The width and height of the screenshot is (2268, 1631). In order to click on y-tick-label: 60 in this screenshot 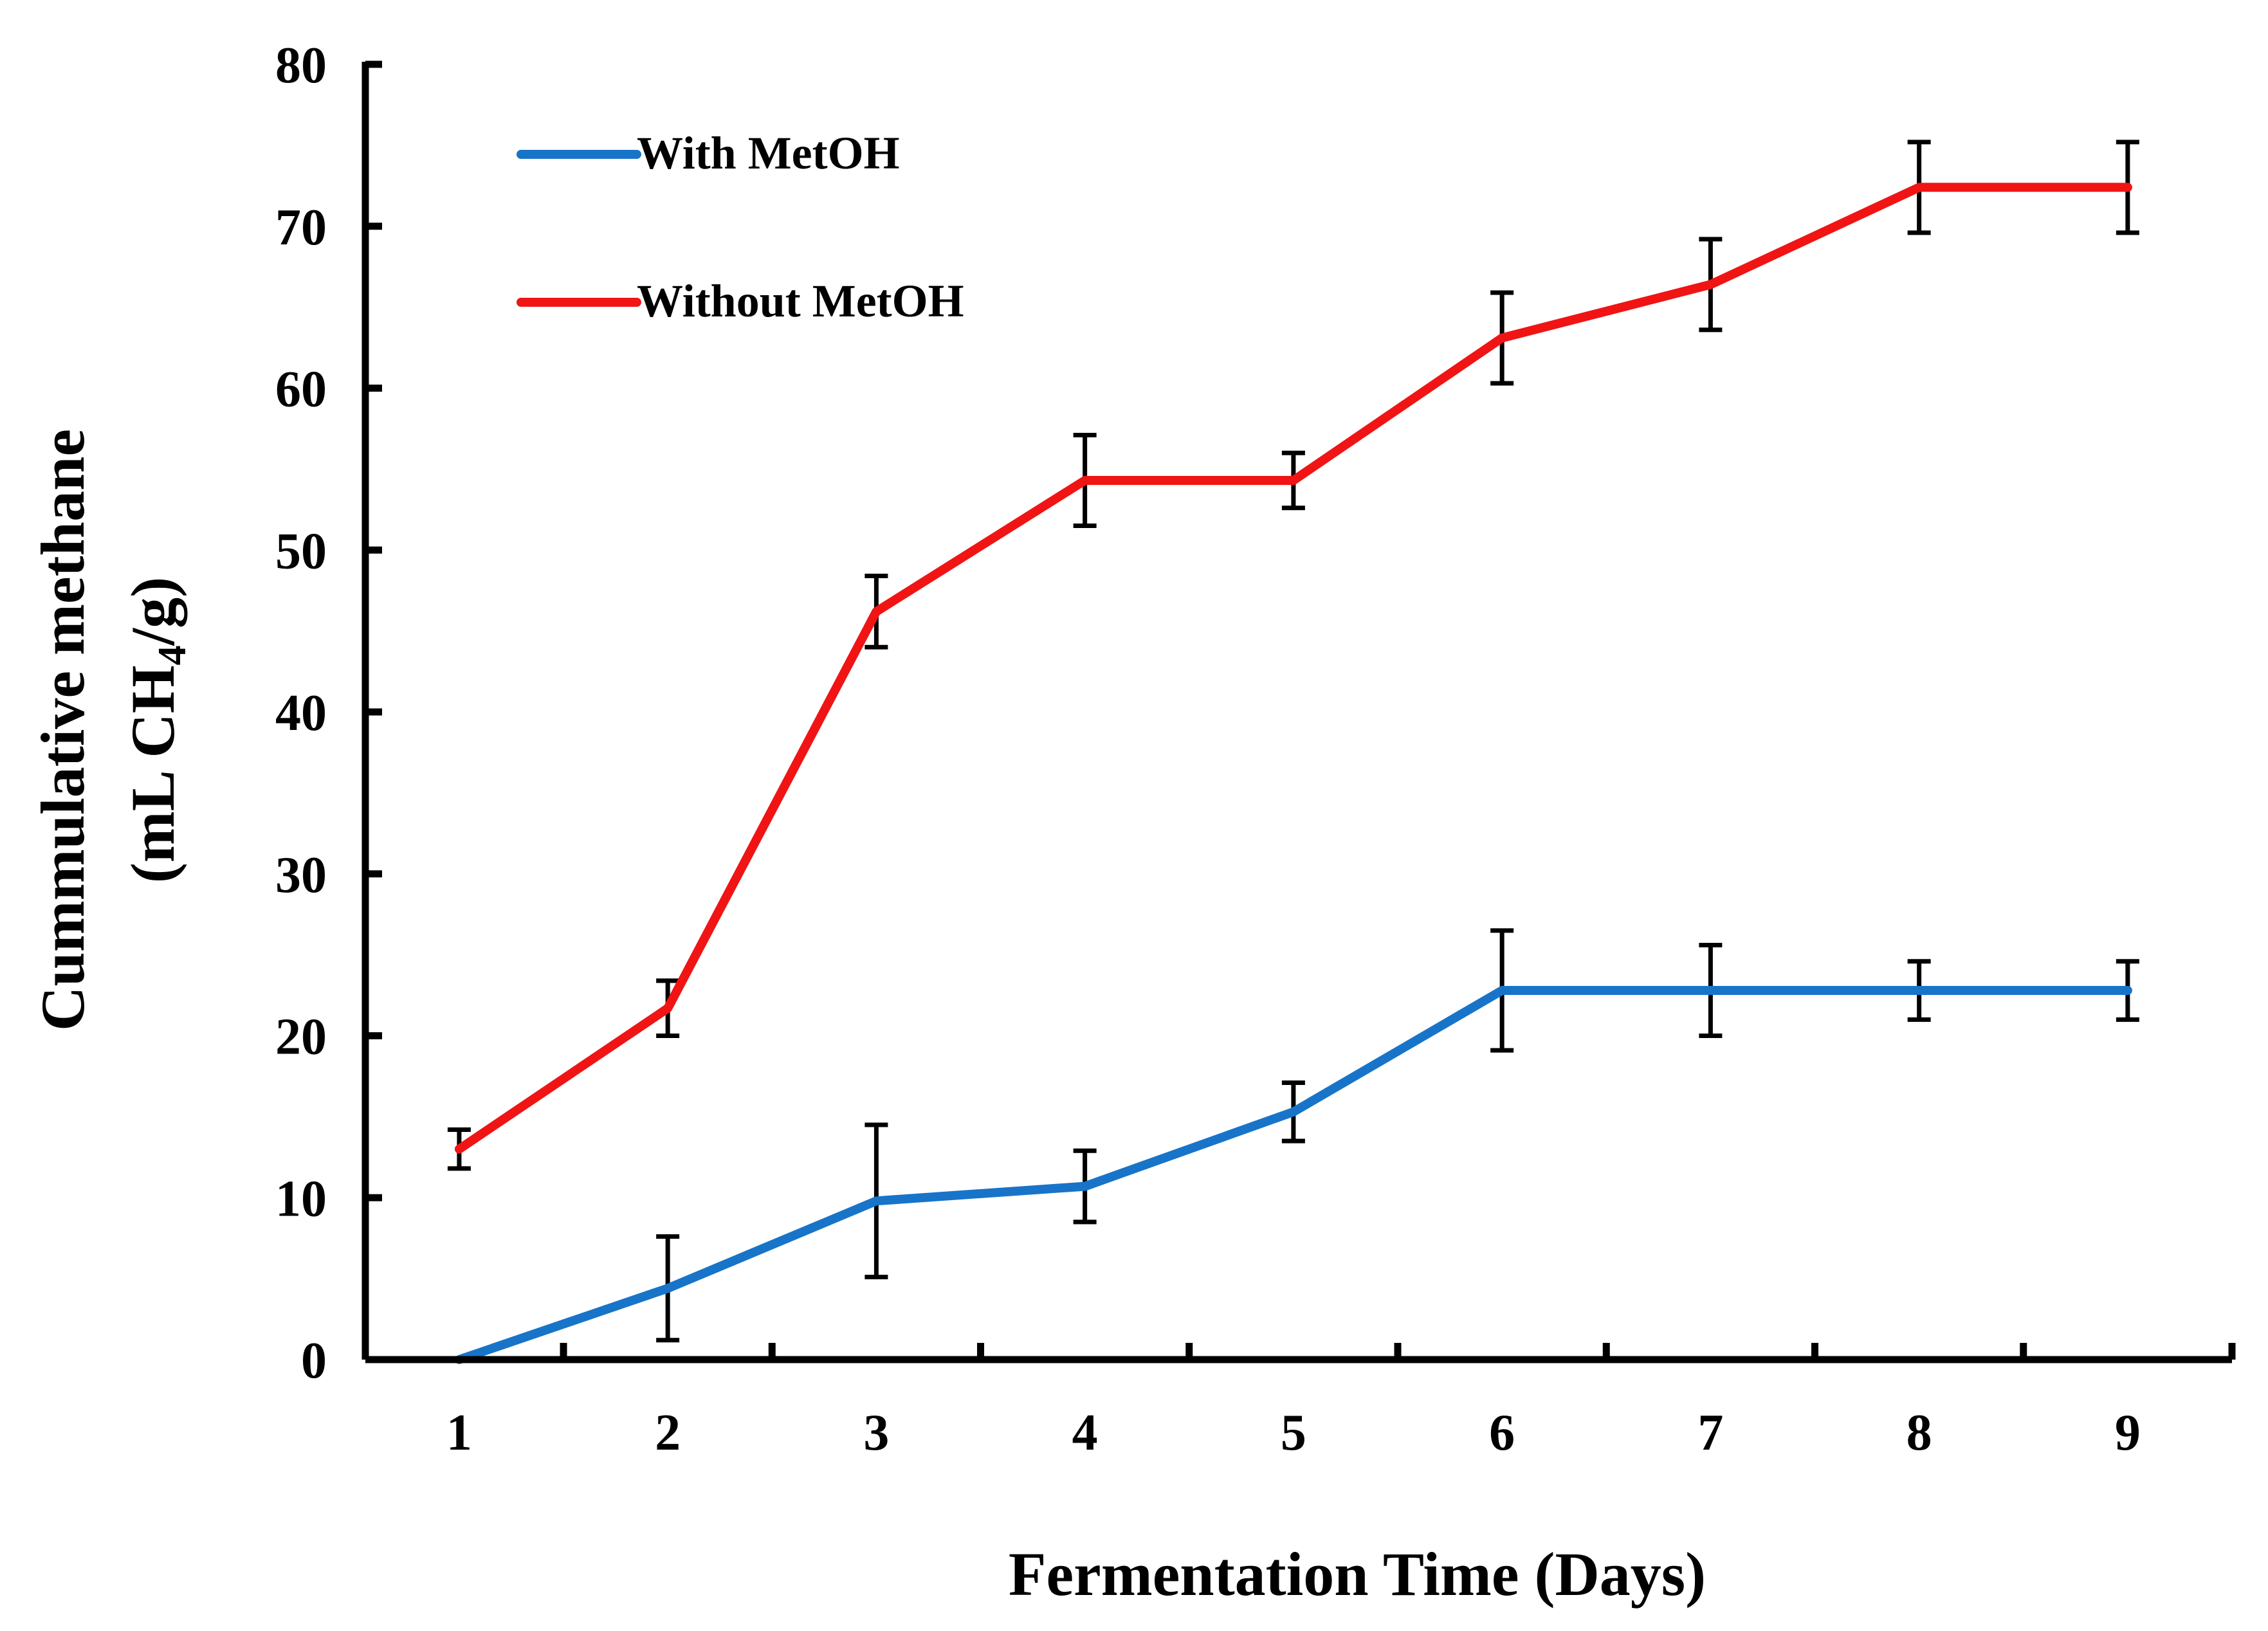, I will do `click(301, 389)`.